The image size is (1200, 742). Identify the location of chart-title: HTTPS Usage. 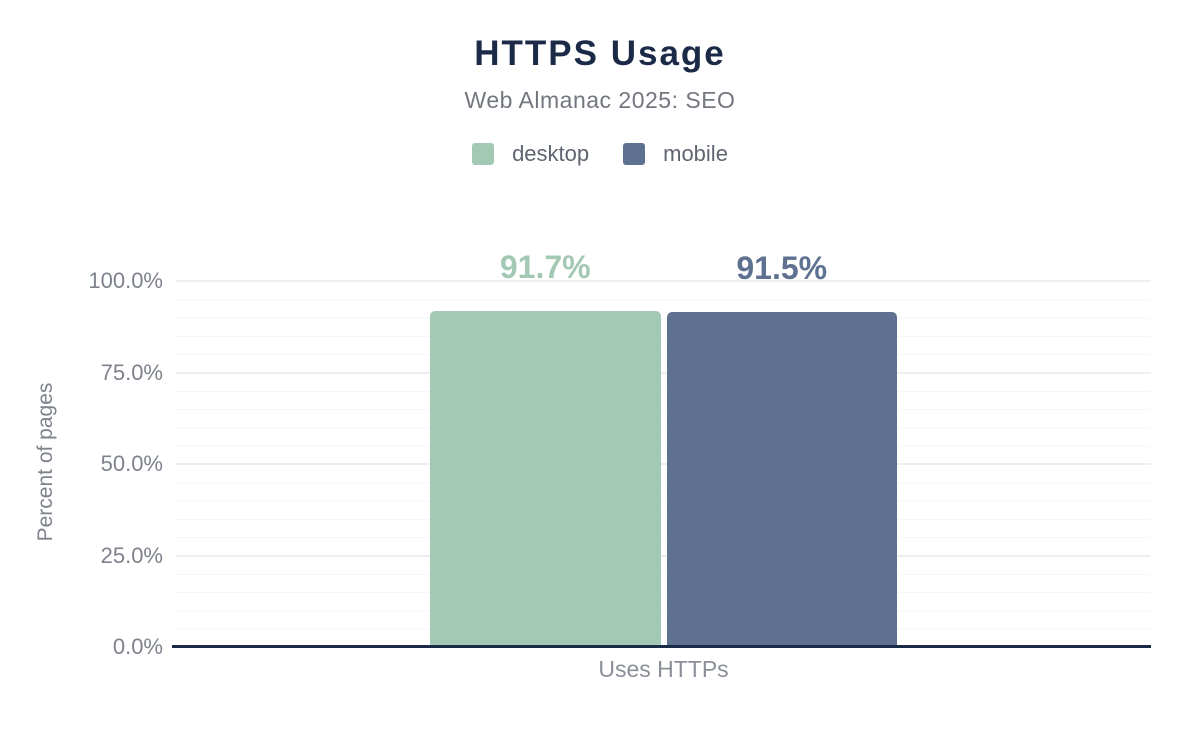
(600, 53).